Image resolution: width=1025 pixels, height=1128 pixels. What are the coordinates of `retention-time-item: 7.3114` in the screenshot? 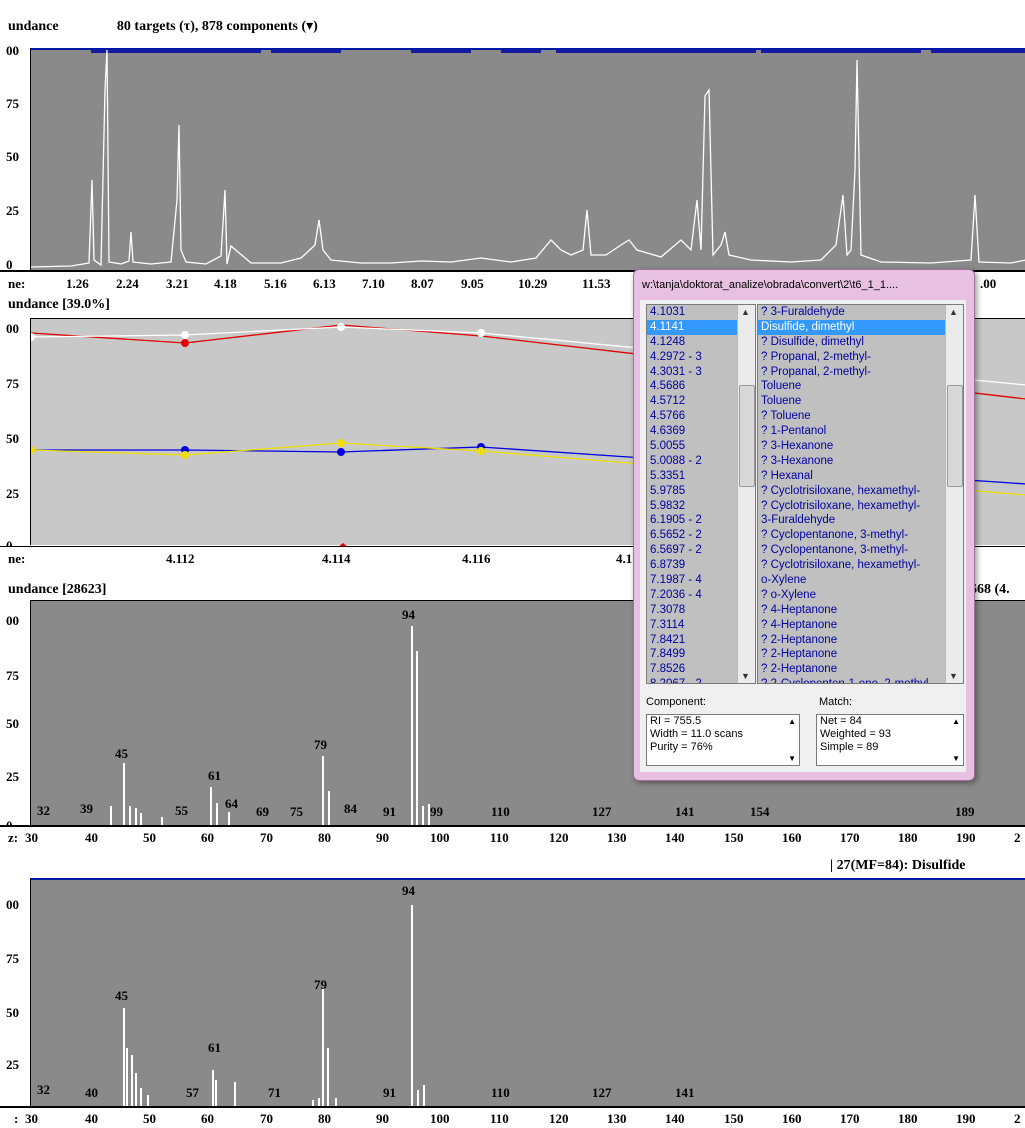 It's located at (667, 624).